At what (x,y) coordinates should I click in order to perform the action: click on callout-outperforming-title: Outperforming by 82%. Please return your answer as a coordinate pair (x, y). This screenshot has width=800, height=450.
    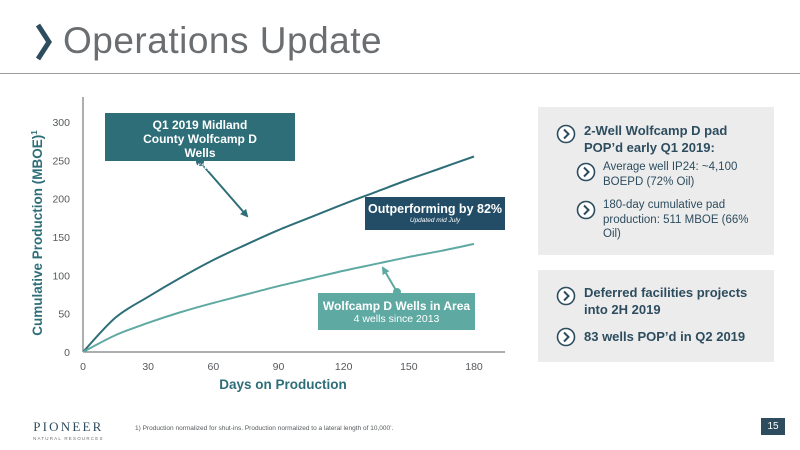
    Looking at the image, I should click on (435, 209).